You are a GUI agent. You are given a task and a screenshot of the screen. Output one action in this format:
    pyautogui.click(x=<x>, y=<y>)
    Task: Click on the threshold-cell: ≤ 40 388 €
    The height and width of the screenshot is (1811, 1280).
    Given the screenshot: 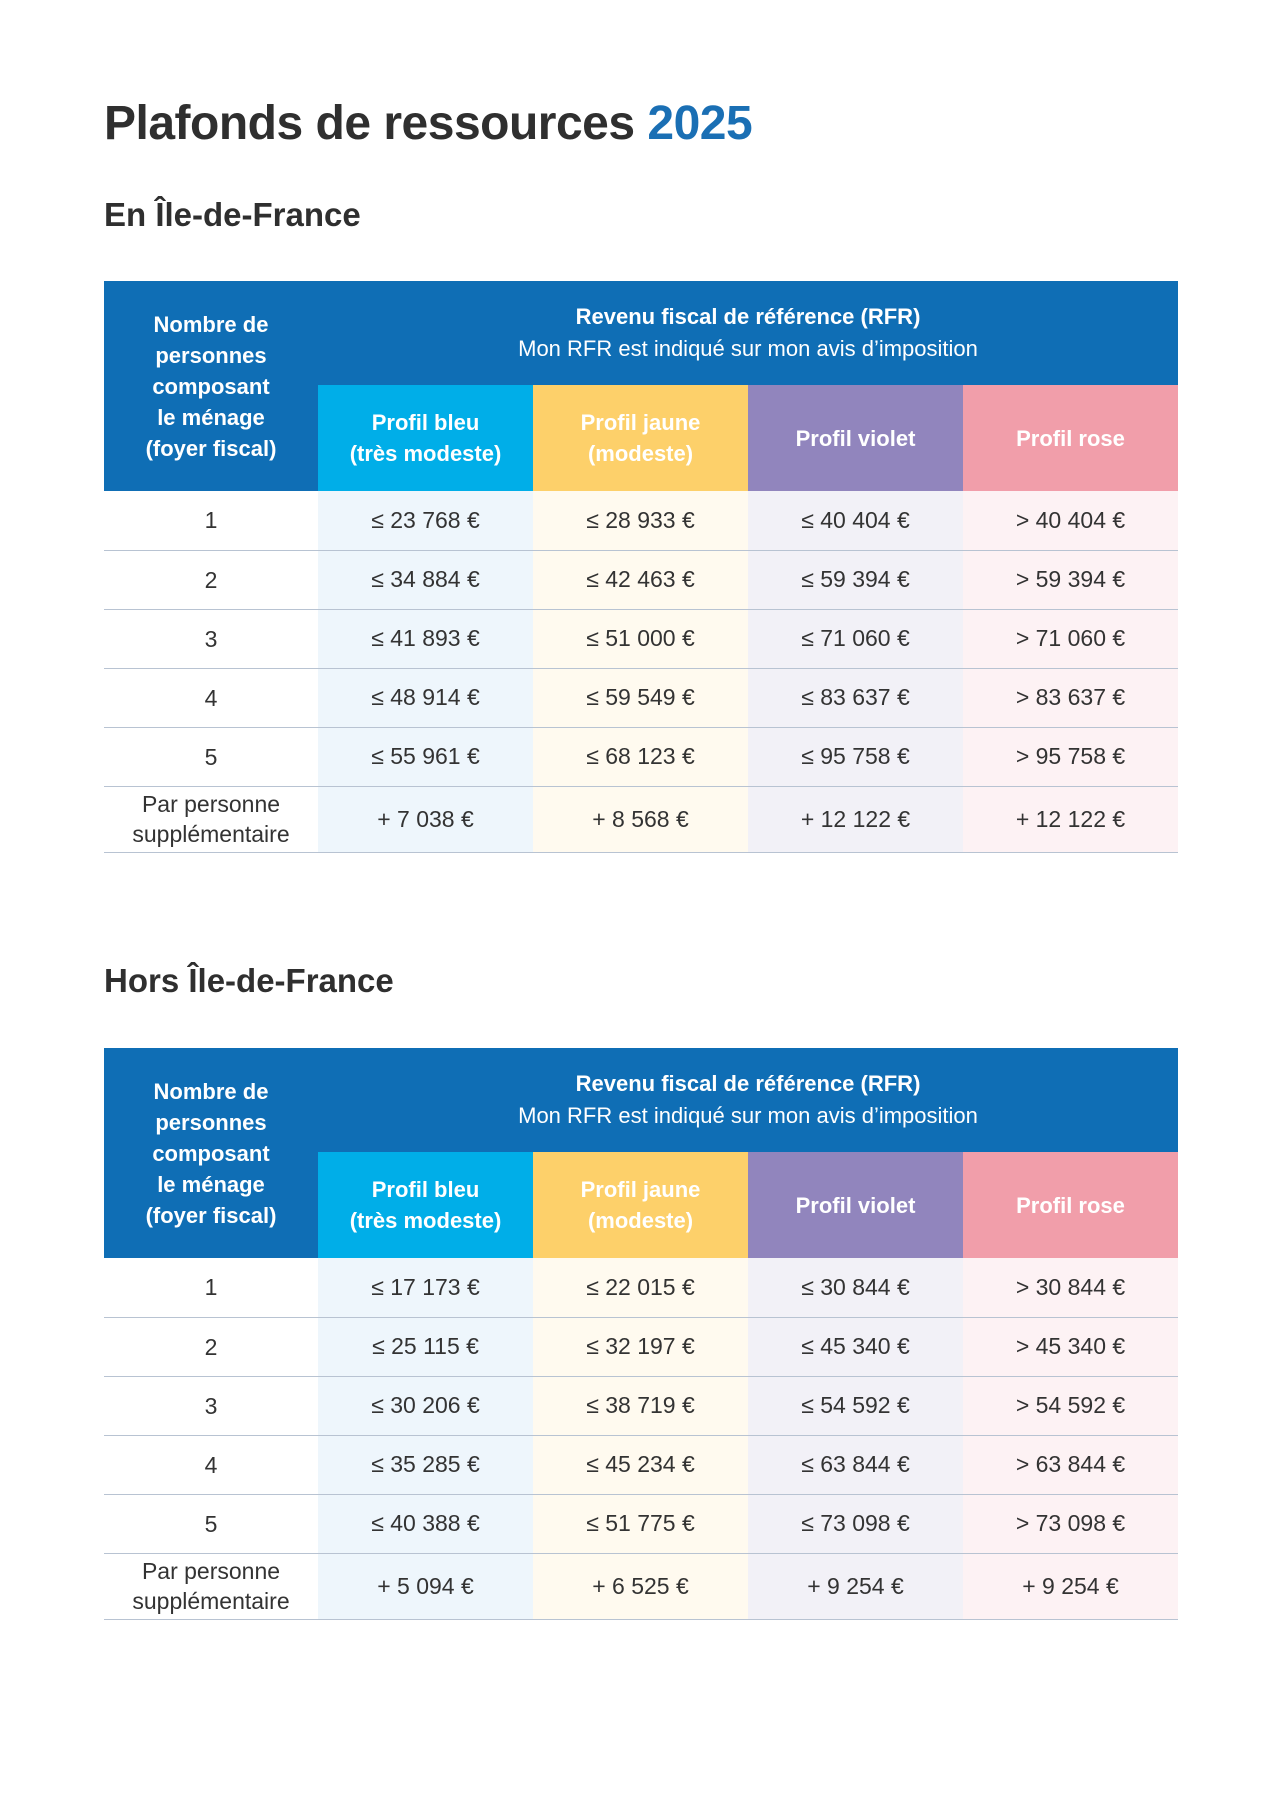 What is the action you would take?
    pyautogui.click(x=425, y=1524)
    